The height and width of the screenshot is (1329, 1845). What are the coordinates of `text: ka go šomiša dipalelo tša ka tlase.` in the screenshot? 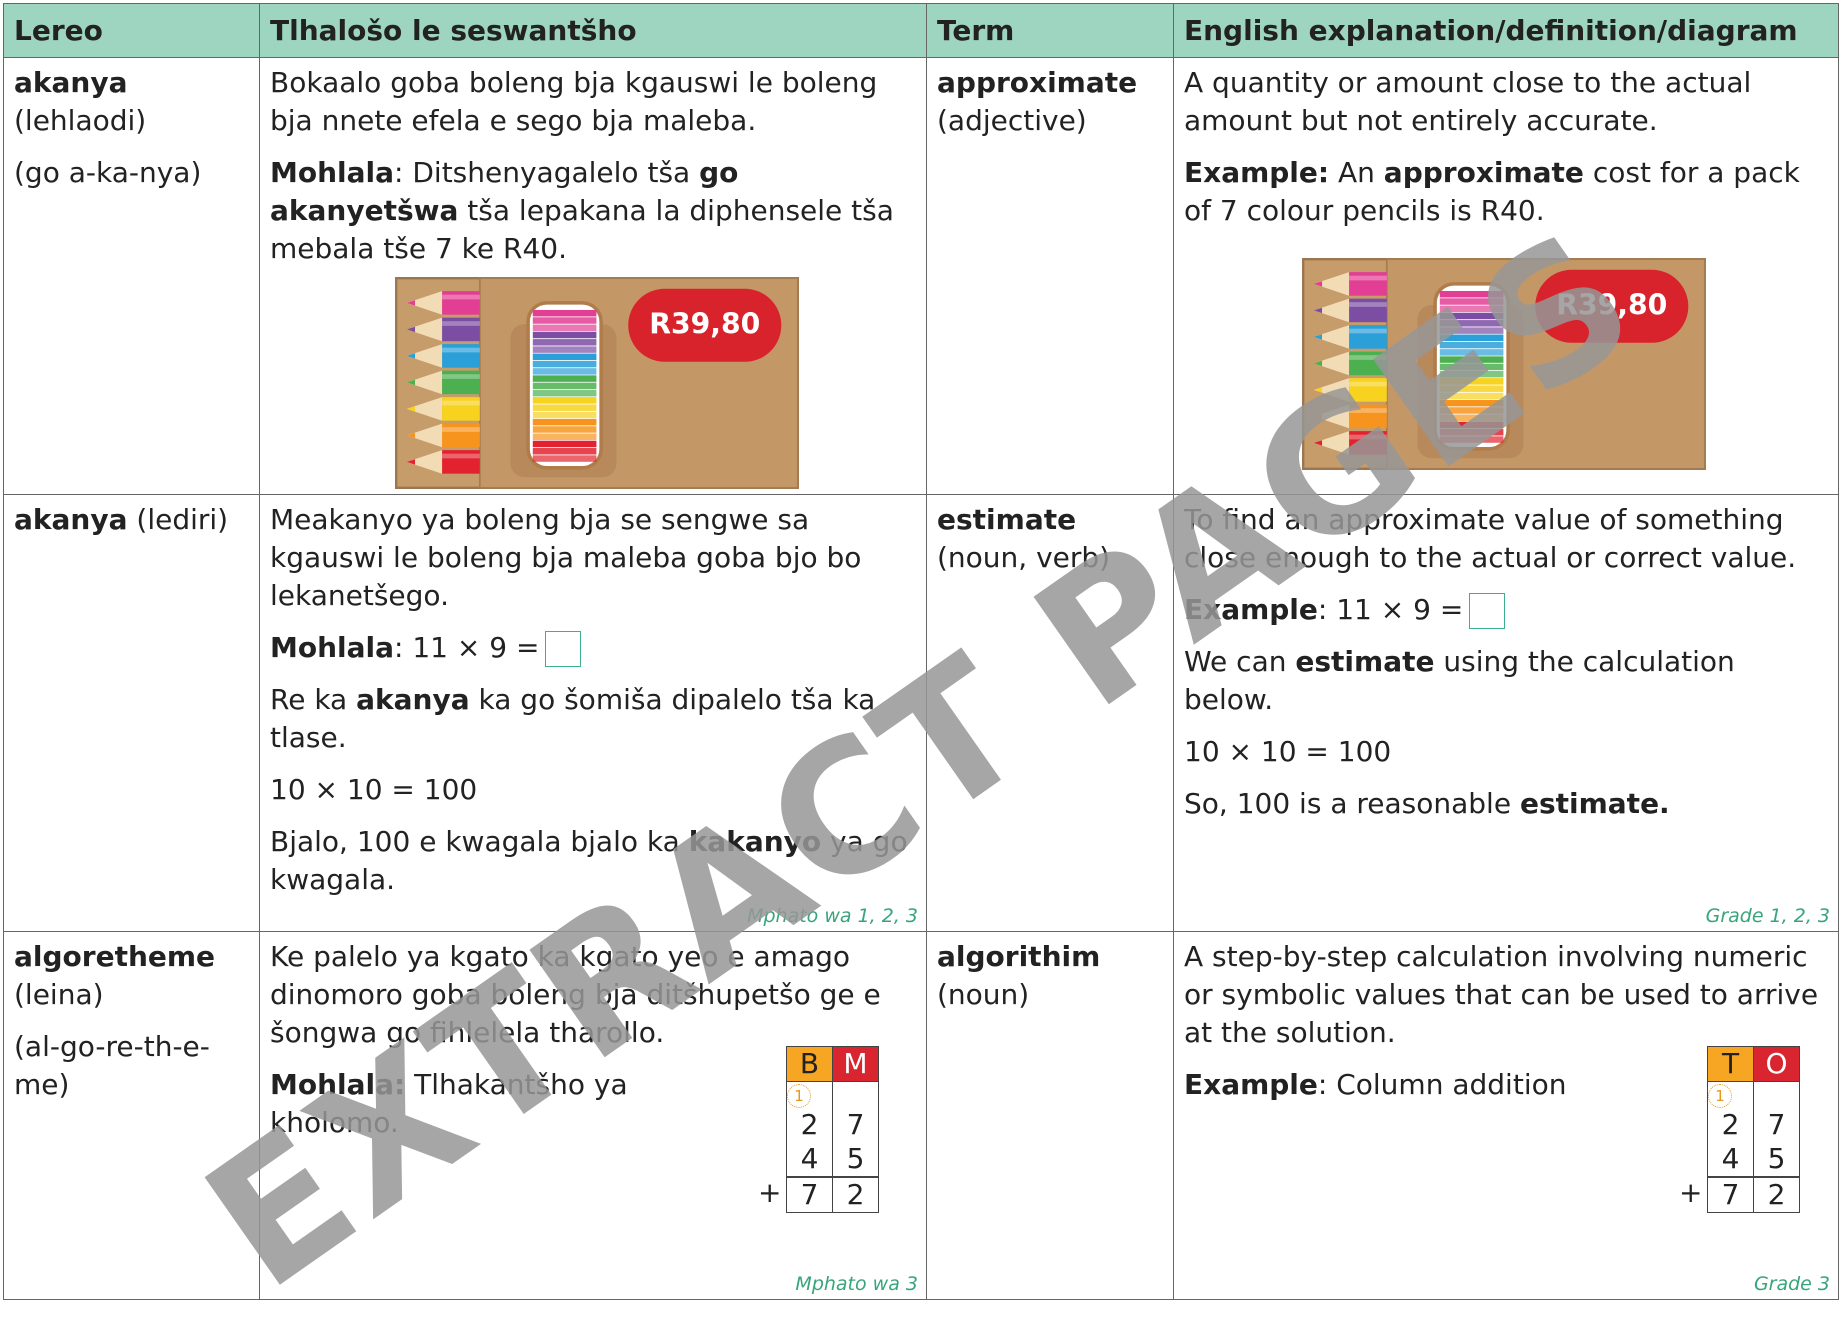 It's located at (573, 718).